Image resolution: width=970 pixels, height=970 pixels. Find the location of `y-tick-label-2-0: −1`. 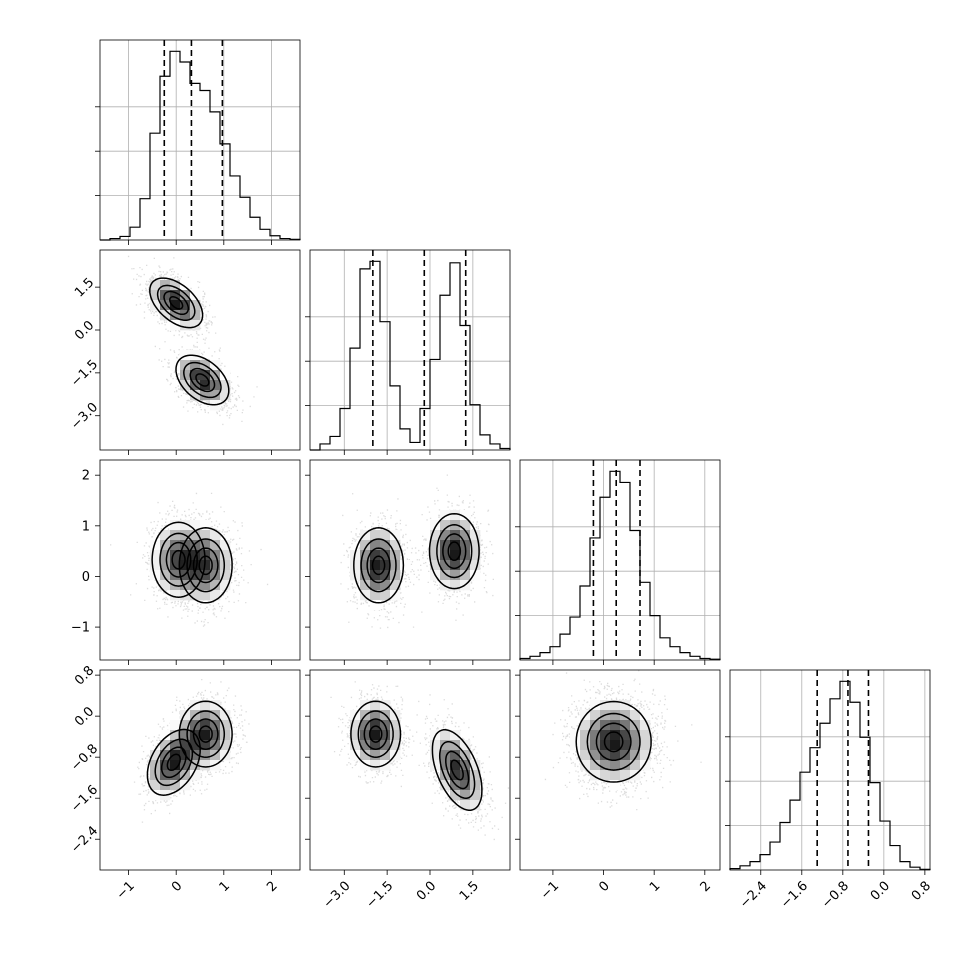

y-tick-label-2-0: −1 is located at coordinates (80, 628).